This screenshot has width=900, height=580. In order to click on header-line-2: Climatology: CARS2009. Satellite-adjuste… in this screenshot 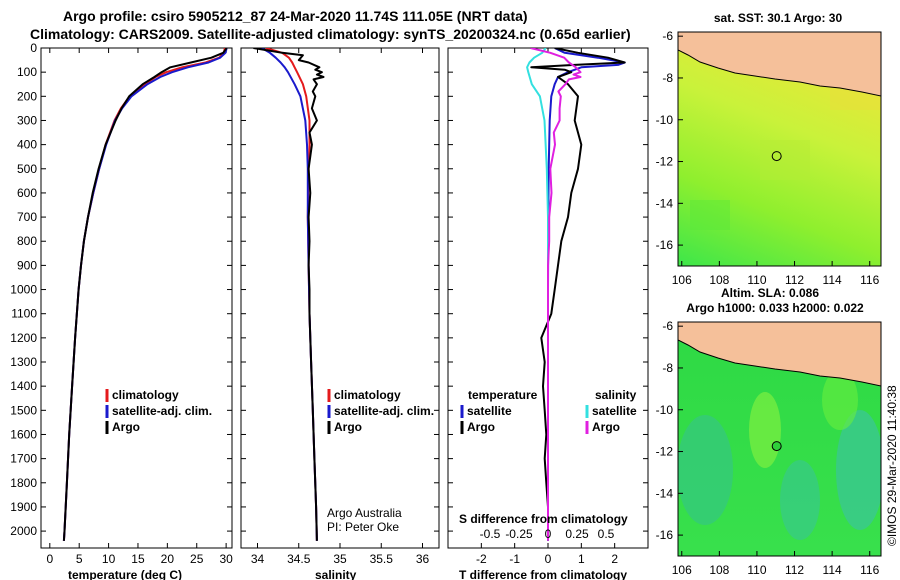, I will do `click(330, 34)`.